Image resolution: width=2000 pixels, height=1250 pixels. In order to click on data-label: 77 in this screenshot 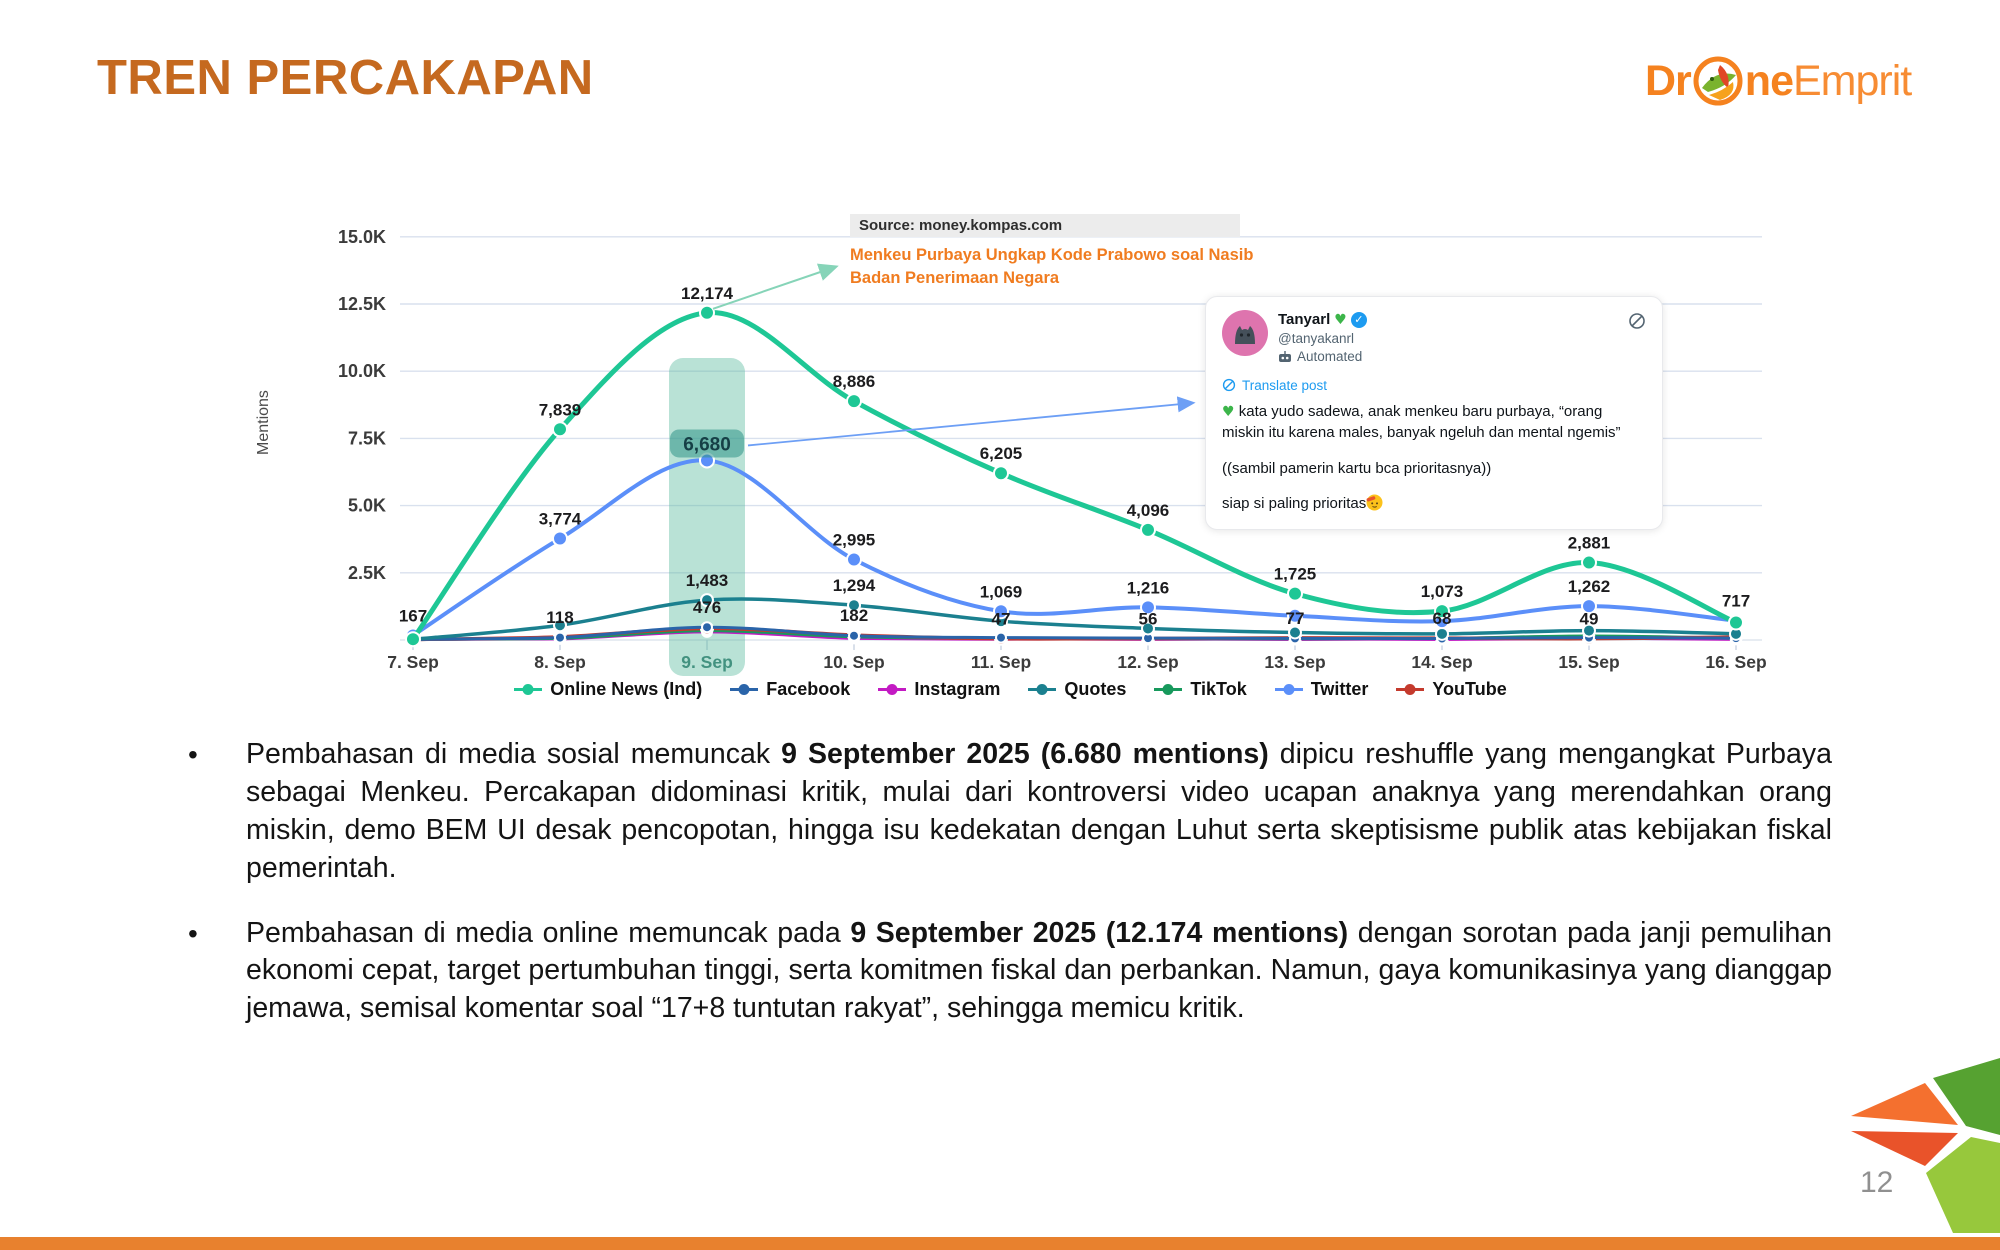, I will do `click(1295, 618)`.